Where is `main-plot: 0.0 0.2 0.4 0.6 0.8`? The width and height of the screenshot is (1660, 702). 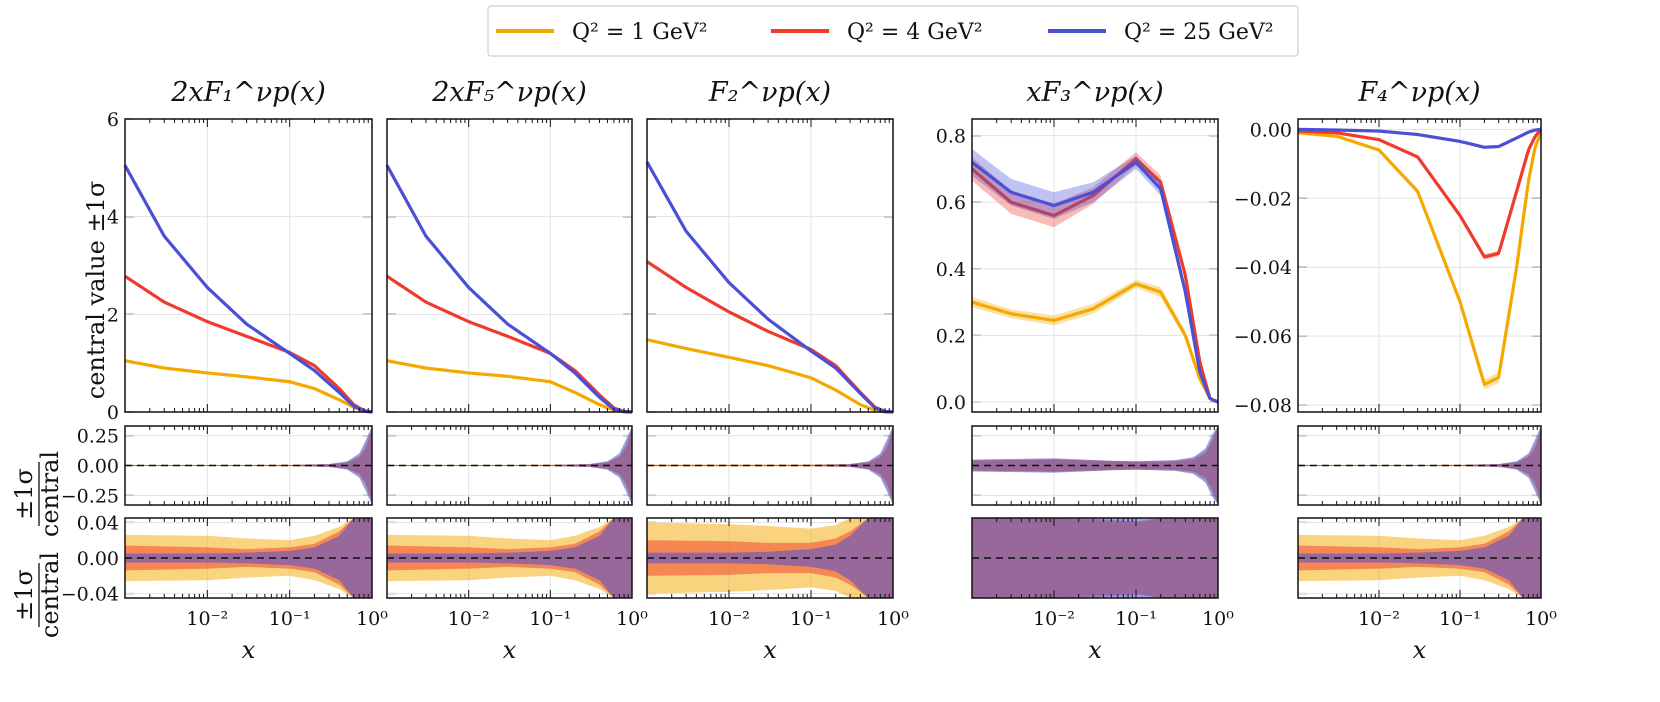 main-plot: 0.0 0.2 0.4 0.6 0.8 is located at coordinates (1077, 266).